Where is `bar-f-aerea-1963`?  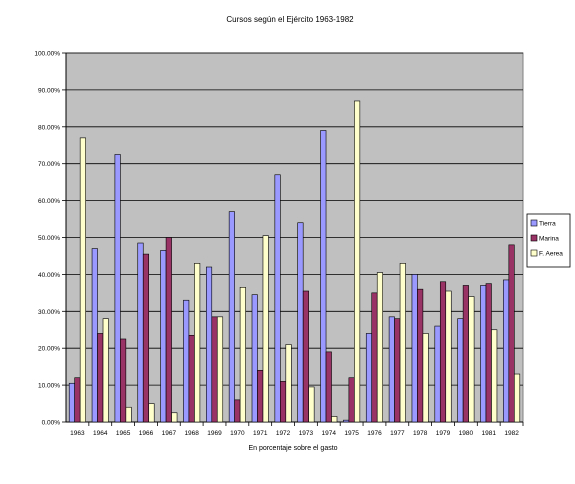
bar-f-aerea-1963 is located at coordinates (82, 280).